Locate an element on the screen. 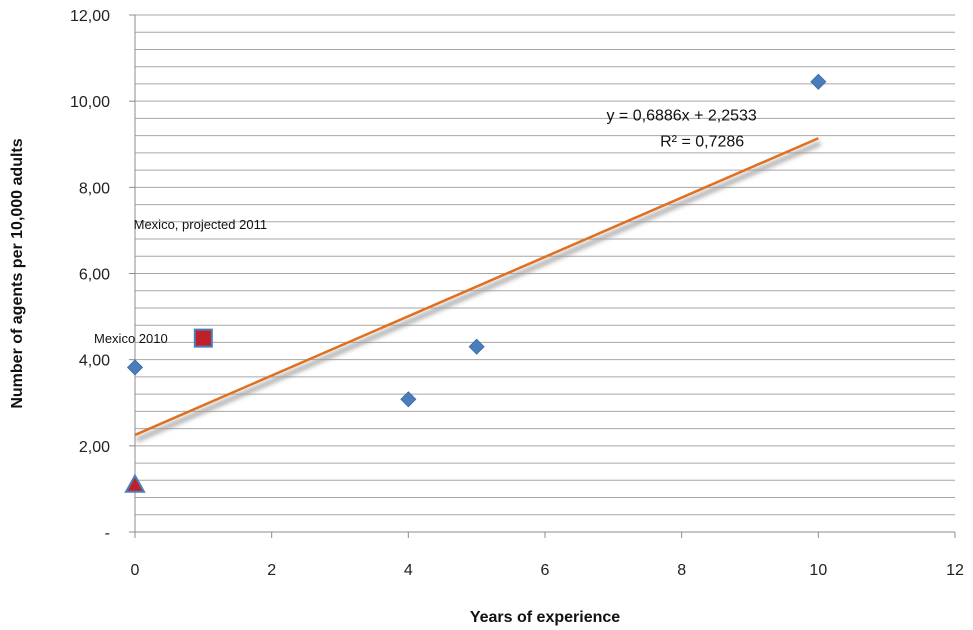 Image resolution: width=973 pixels, height=630 pixels. trendline-equation: y = 0,6886x + 2,2533 is located at coordinates (681, 116).